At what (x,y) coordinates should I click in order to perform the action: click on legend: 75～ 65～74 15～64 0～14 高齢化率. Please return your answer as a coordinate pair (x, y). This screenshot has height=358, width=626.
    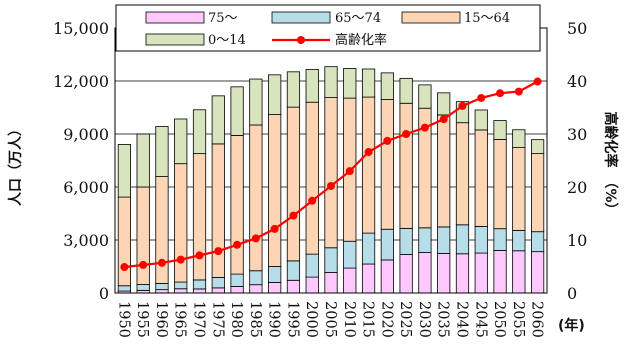
    Looking at the image, I should click on (328, 28).